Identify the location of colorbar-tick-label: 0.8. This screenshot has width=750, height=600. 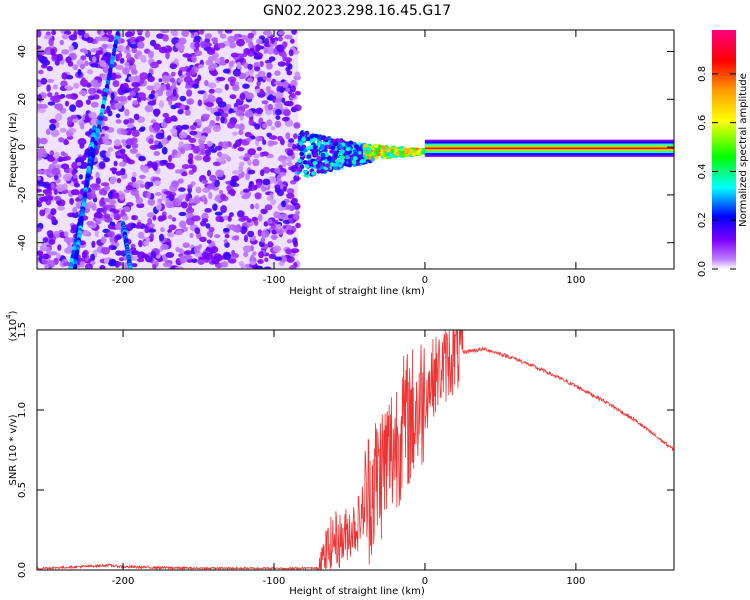
(702, 74).